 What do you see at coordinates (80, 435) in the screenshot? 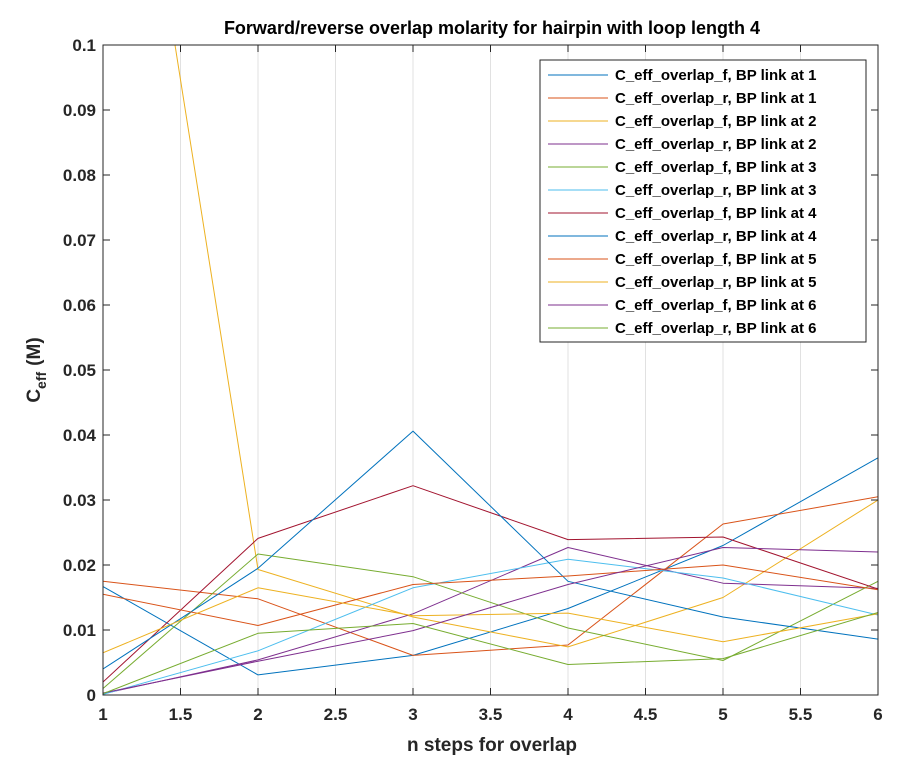
I see `y-tick-label: 0.04` at bounding box center [80, 435].